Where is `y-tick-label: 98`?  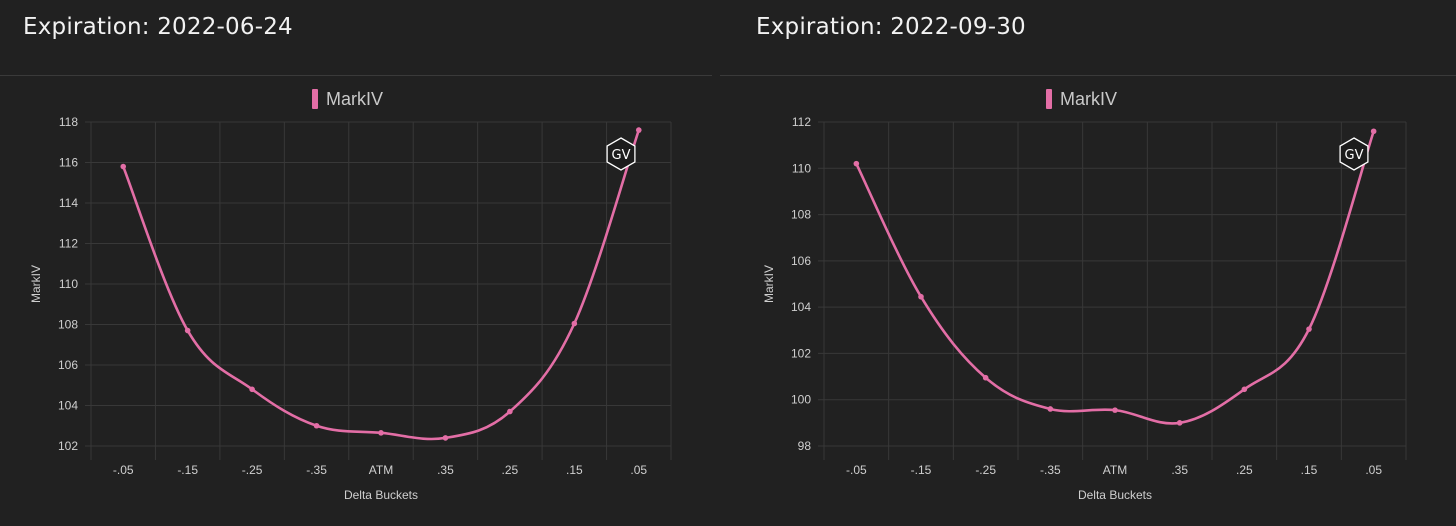
y-tick-label: 98 is located at coordinates (805, 446).